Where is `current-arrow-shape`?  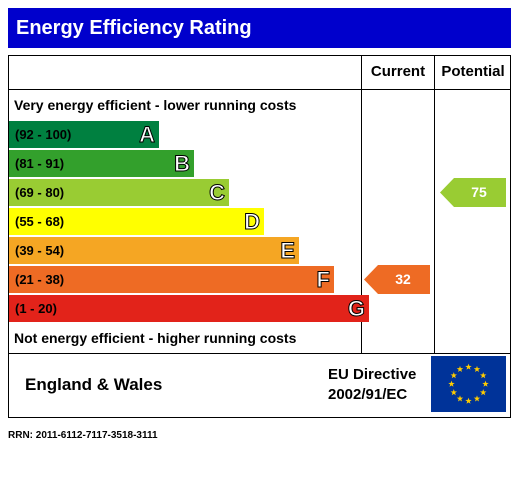
current-arrow-shape is located at coordinates (397, 279).